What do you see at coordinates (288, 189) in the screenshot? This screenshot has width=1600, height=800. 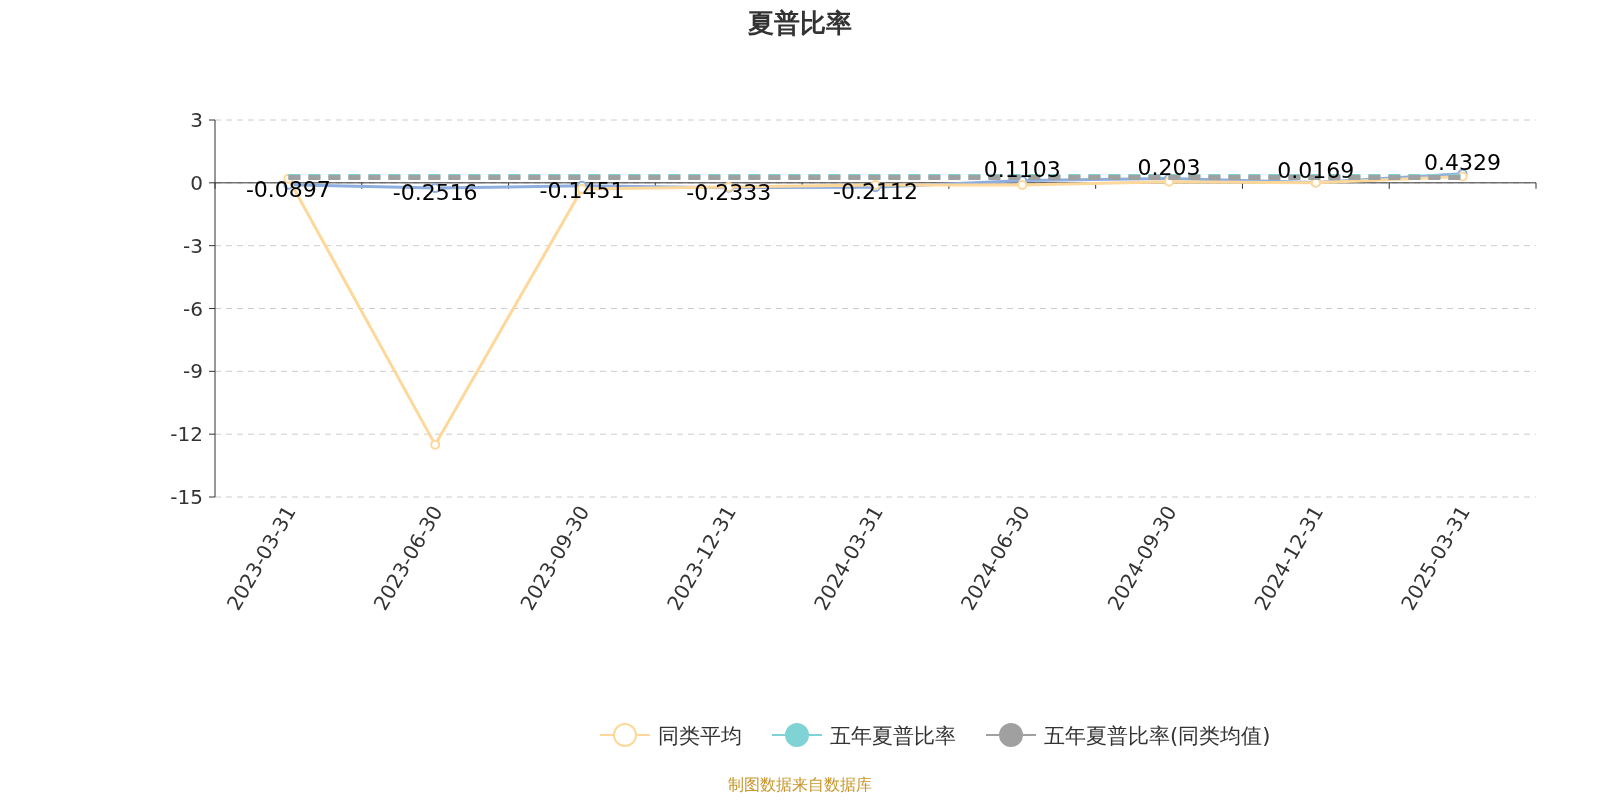 I see `data-label: -0.0897` at bounding box center [288, 189].